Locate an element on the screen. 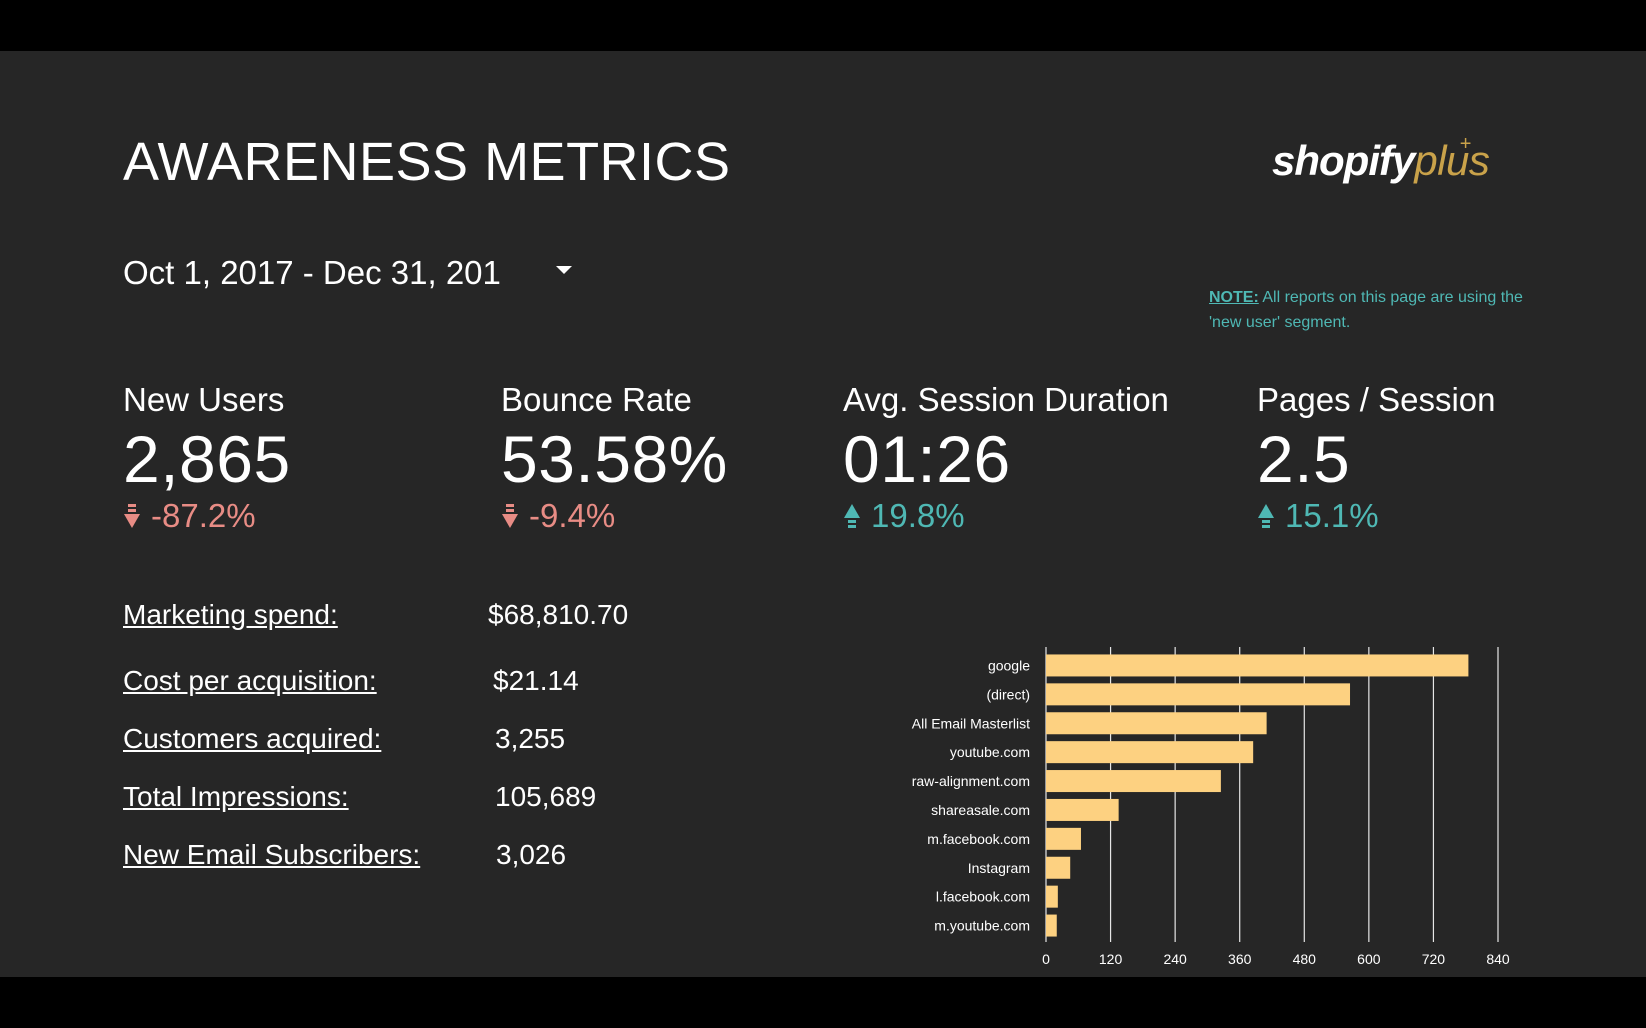 This screenshot has height=1028, width=1646. x-tick-label: 240 is located at coordinates (1175, 959).